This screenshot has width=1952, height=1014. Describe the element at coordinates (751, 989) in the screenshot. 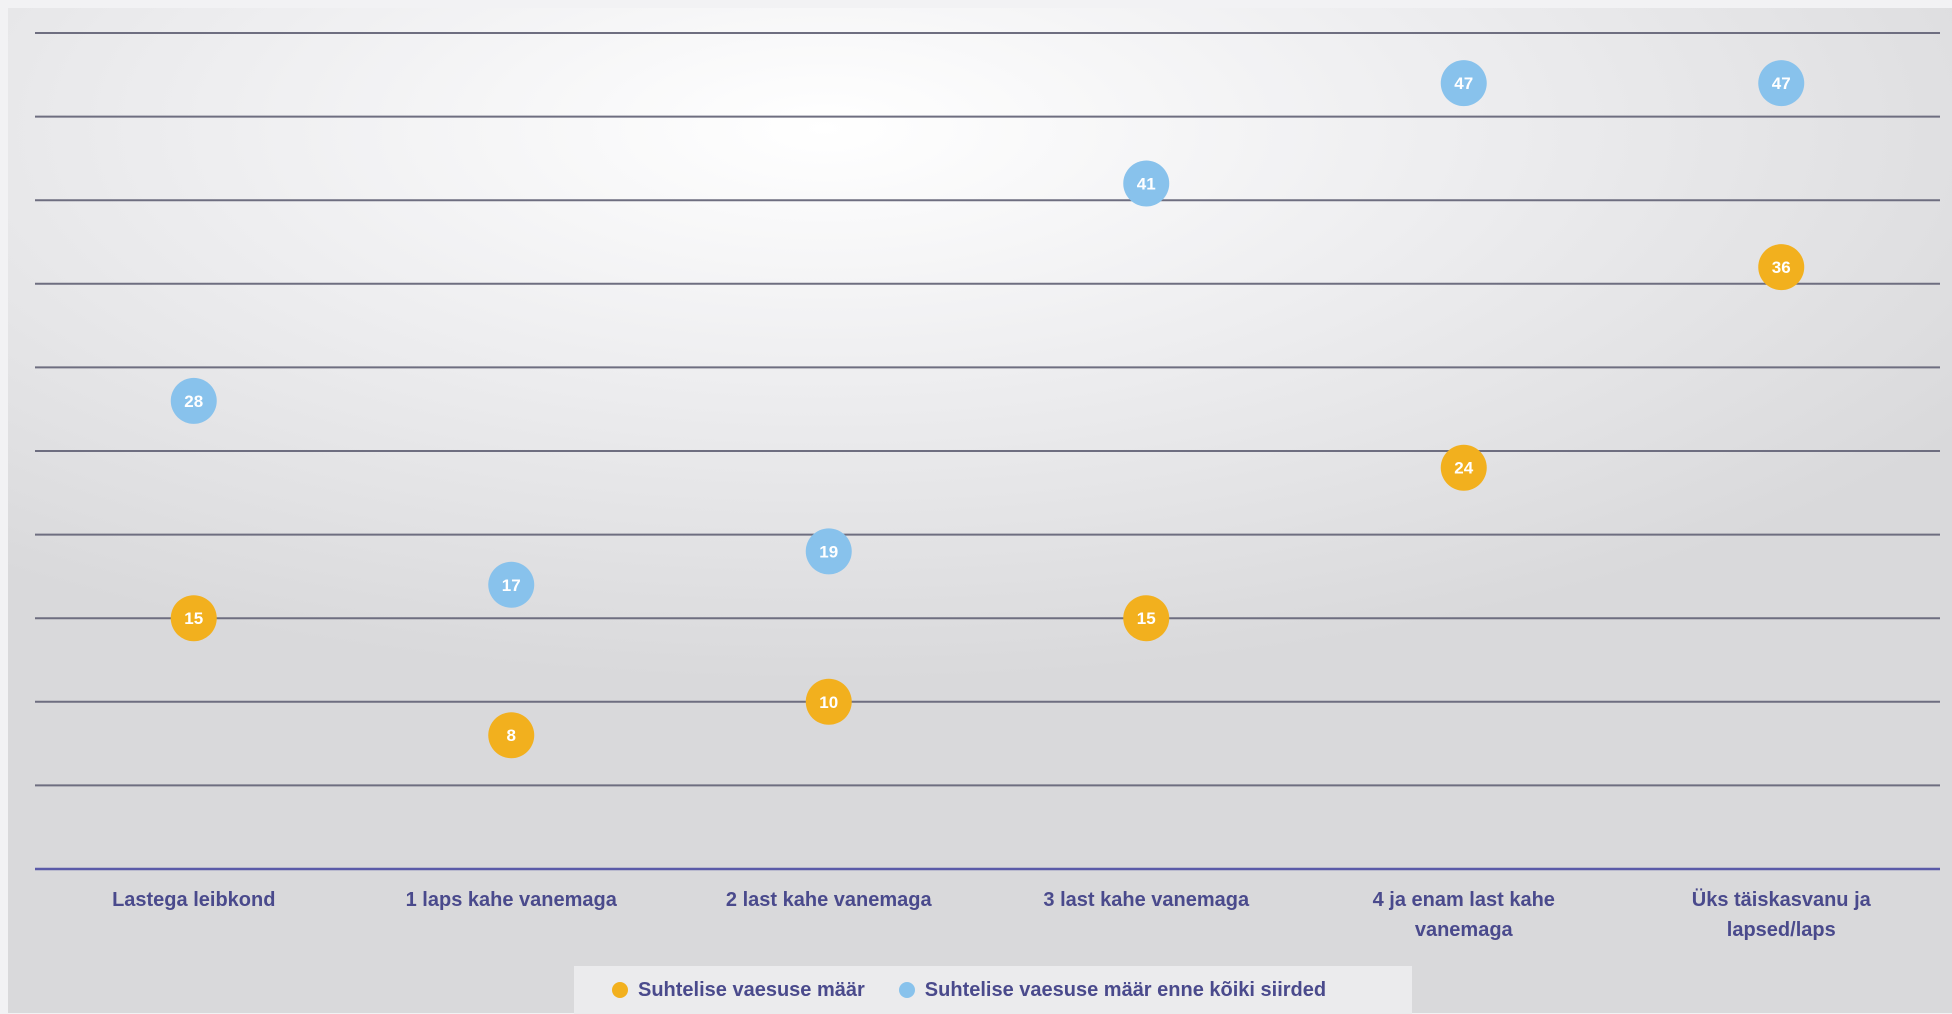

I see `legend-label: Suhtelise vaesuse määr` at that location.